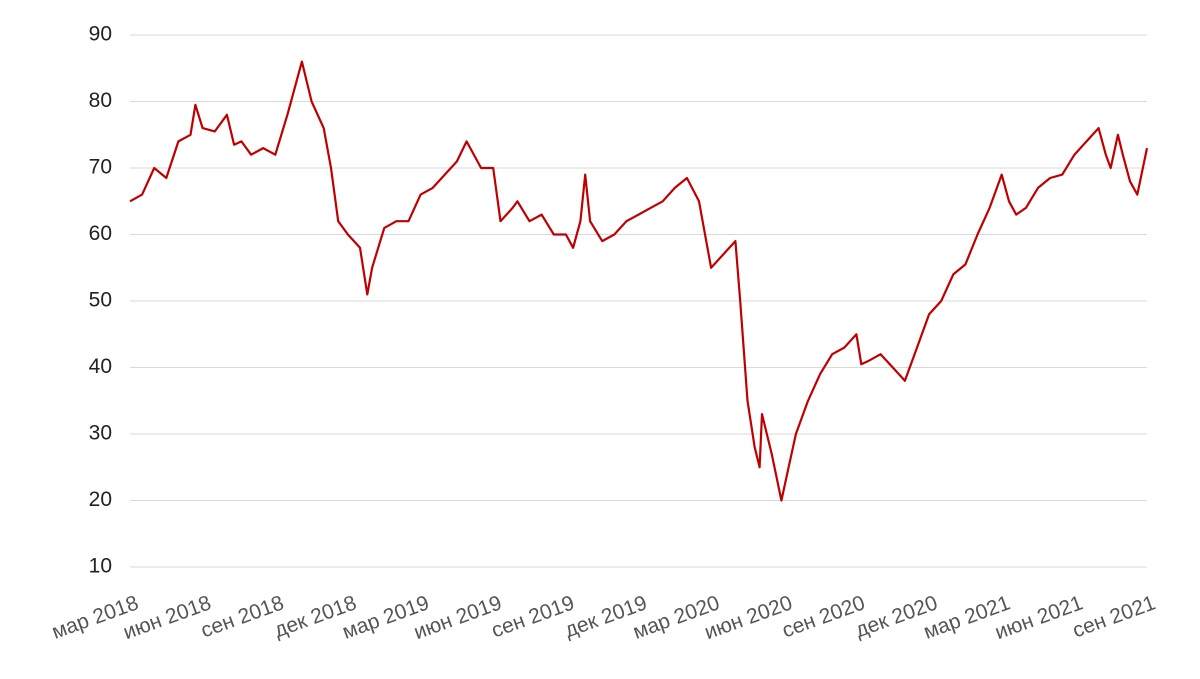 This screenshot has height=679, width=1200. Describe the element at coordinates (100, 499) in the screenshot. I see `y-tick-label: 20` at that location.